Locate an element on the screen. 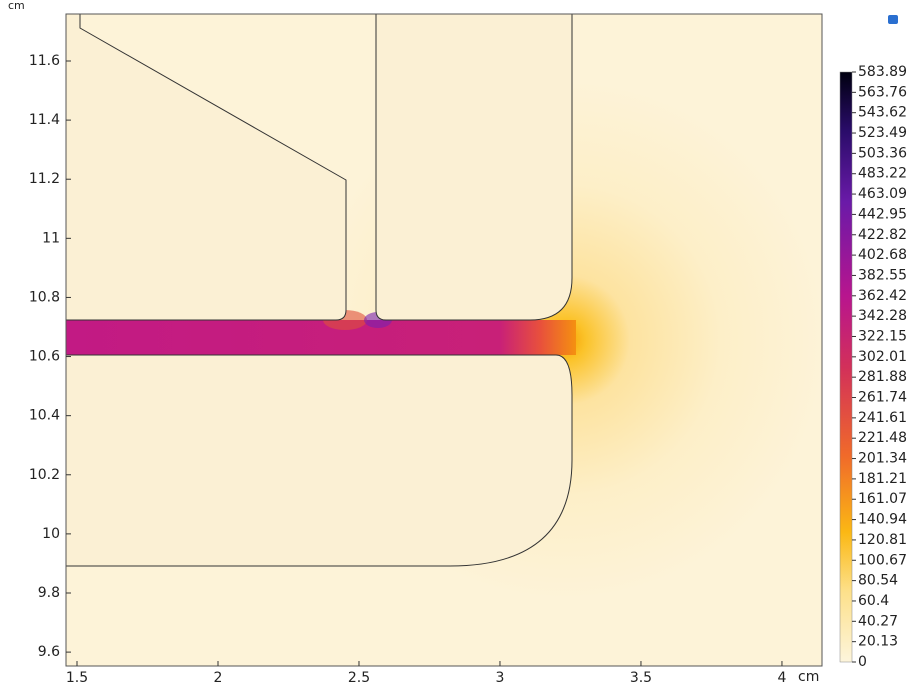 This screenshot has width=918, height=687. colorbar-label: 503.36 is located at coordinates (882, 153).